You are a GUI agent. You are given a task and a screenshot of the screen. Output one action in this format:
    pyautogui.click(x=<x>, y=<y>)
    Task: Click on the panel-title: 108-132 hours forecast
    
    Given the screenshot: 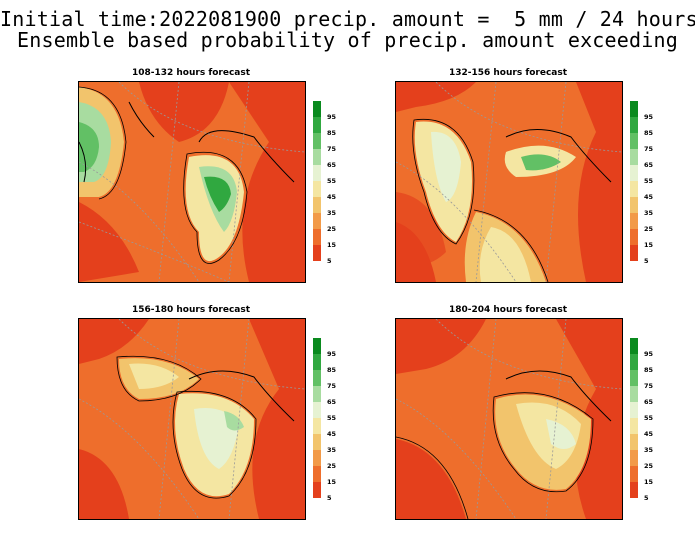 What is the action you would take?
    pyautogui.click(x=191, y=73)
    